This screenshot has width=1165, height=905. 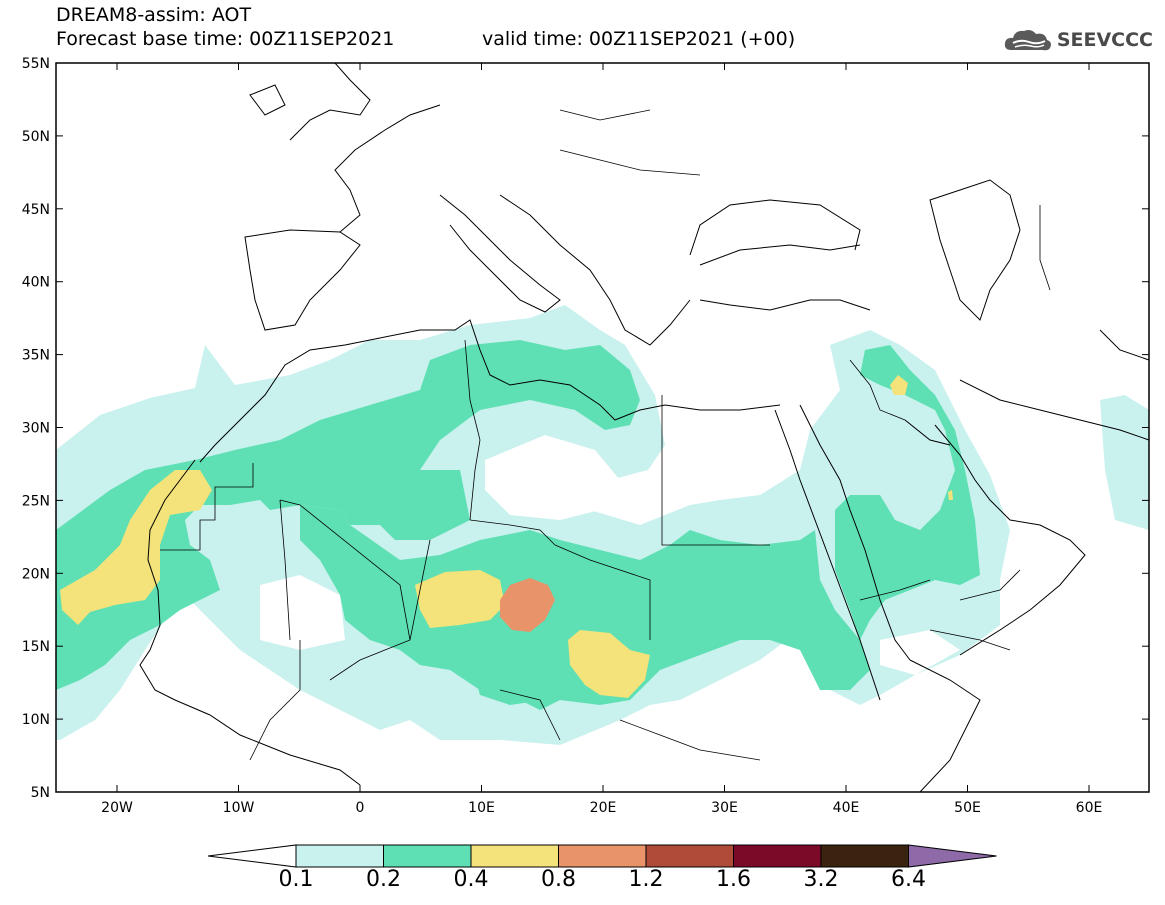 I want to click on lat-tick-label: 10N, so click(x=36, y=720).